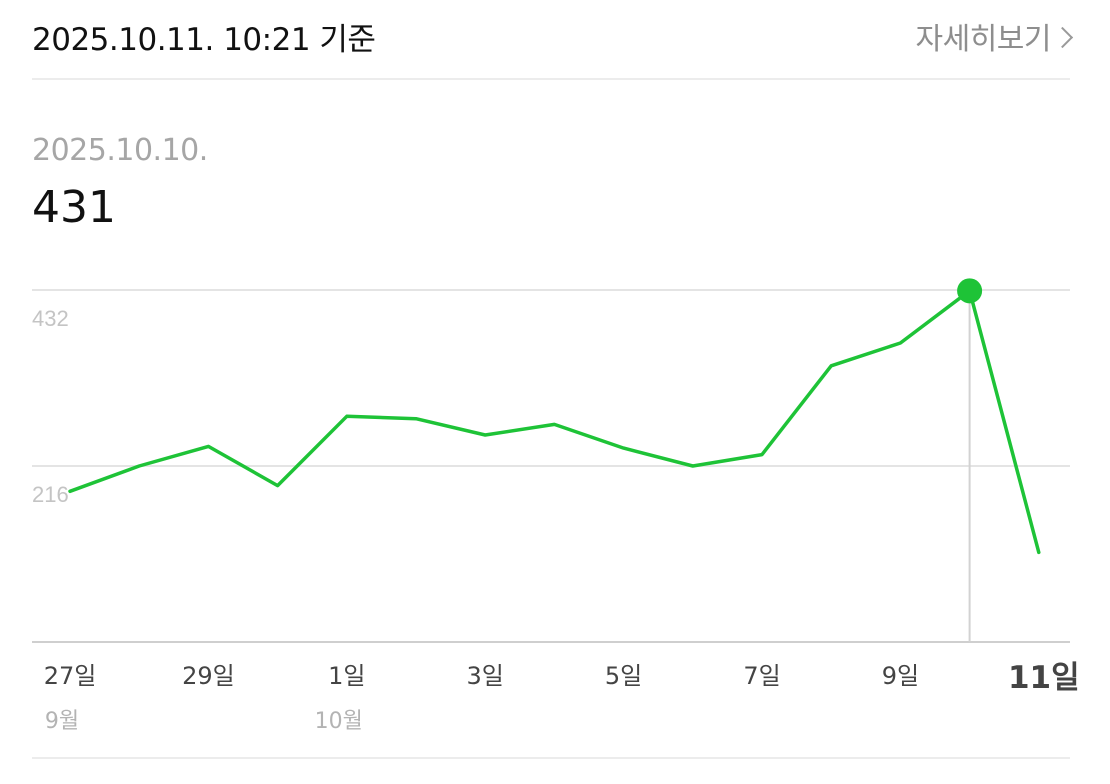  What do you see at coordinates (346, 676) in the screenshot?
I see `x-tick-label-1일: 1일` at bounding box center [346, 676].